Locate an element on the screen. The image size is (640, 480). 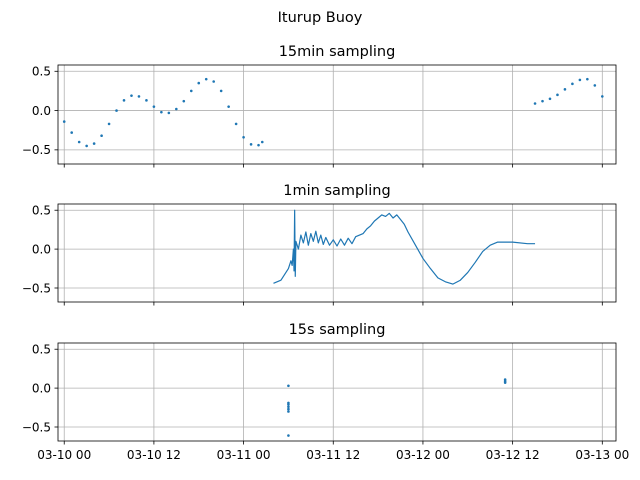
x-tick-label: 03-12 00 is located at coordinates (423, 455).